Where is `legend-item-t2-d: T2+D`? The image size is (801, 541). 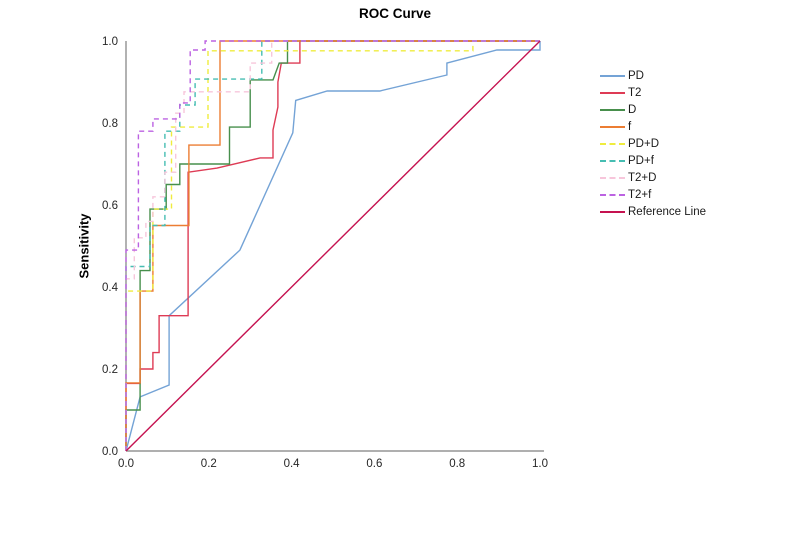
legend-item-t2-d: T2+D is located at coordinates (653, 177).